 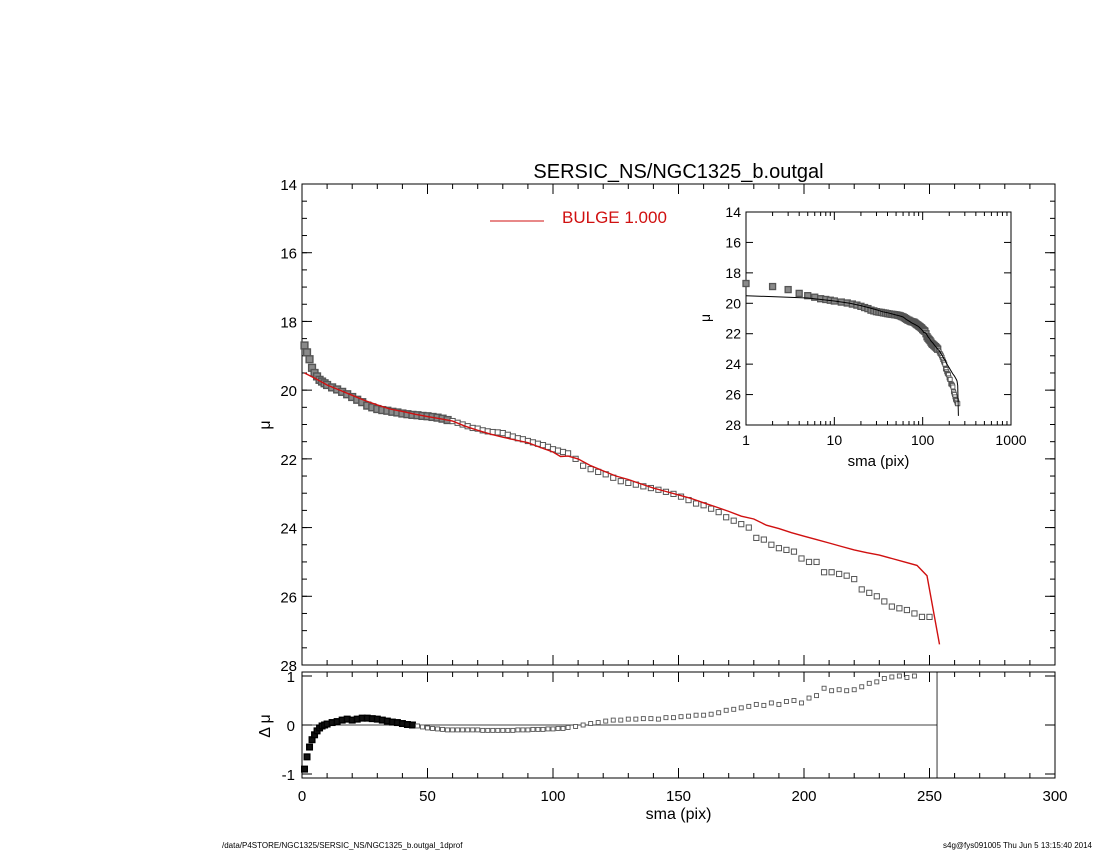 What do you see at coordinates (265, 725) in the screenshot?
I see `residual-y-axis-label: Δ μ` at bounding box center [265, 725].